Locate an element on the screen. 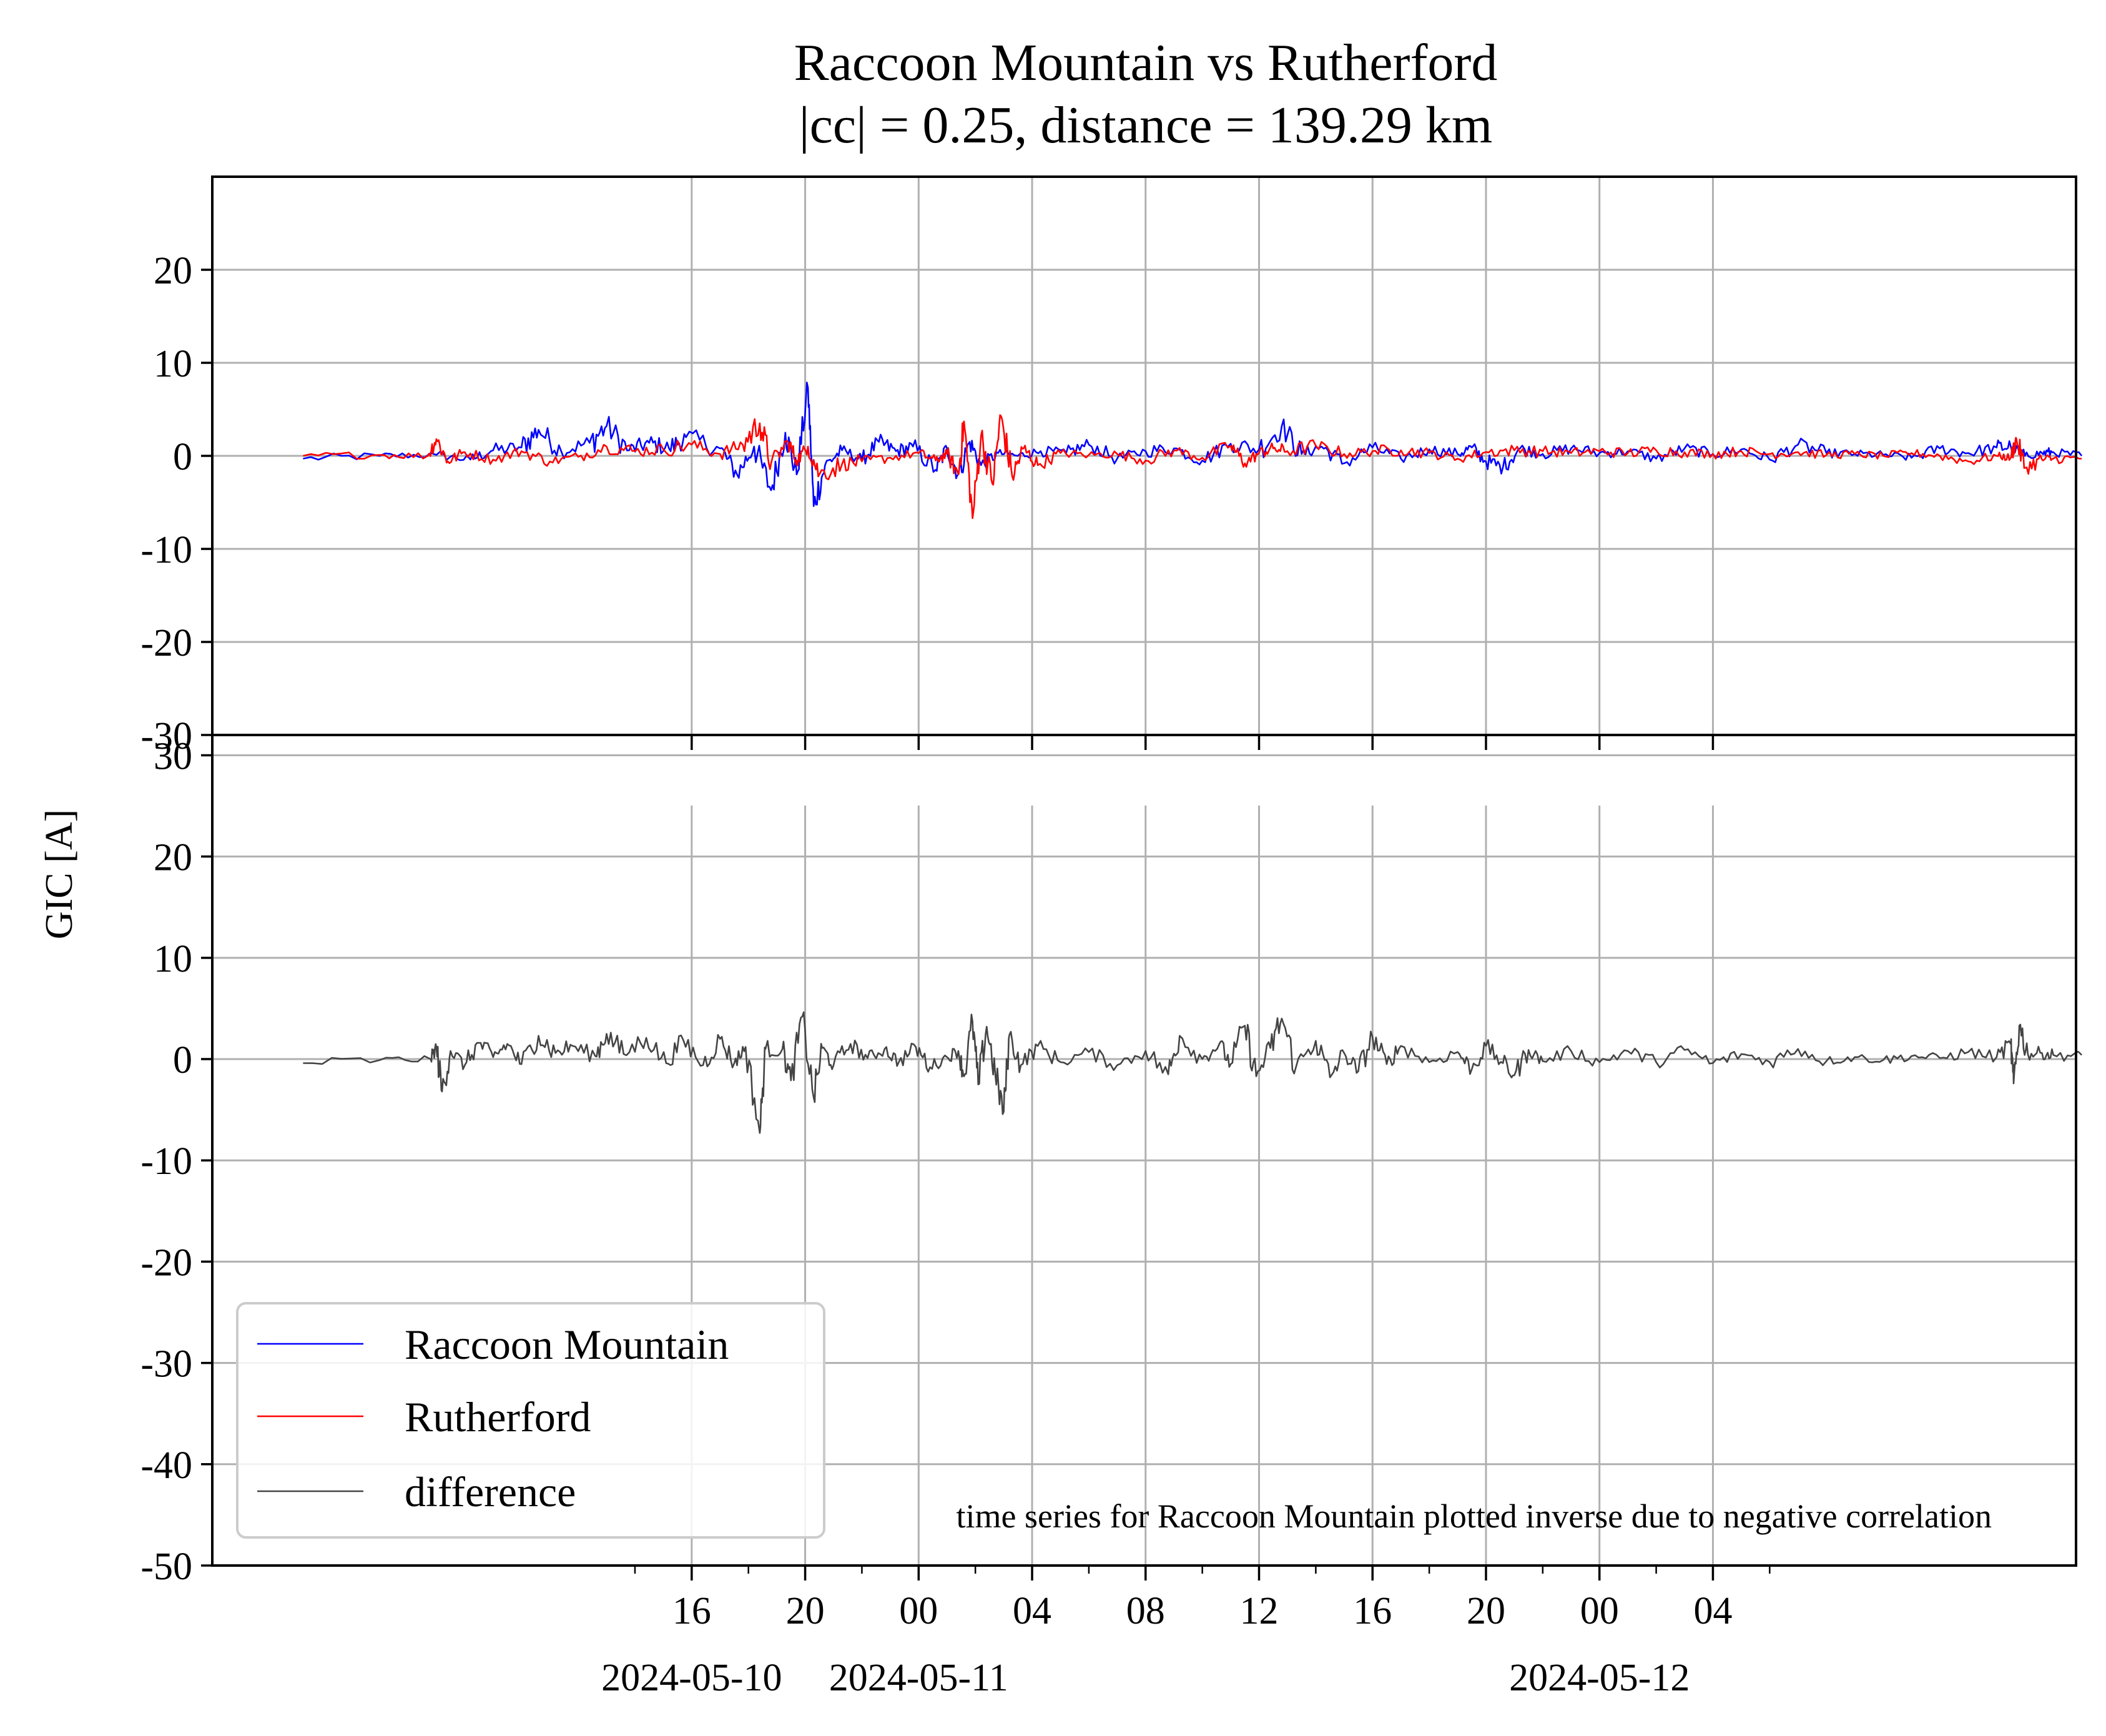 Image resolution: width=2106 pixels, height=1736 pixels. bottom-panel-y-ticks: -50 -40 -30 -20 -10 0 10 20 30 is located at coordinates (176, 1161).